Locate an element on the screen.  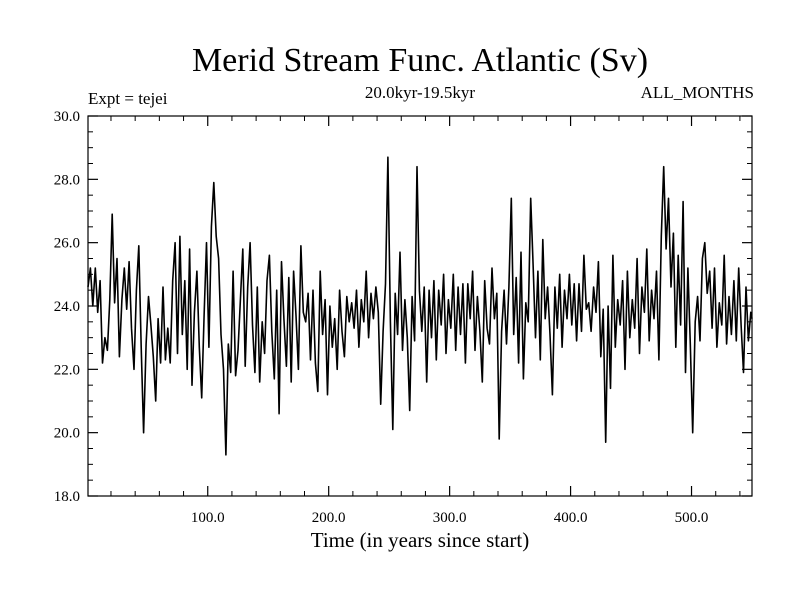
y-tick-label: 24.0 is located at coordinates (67, 307).